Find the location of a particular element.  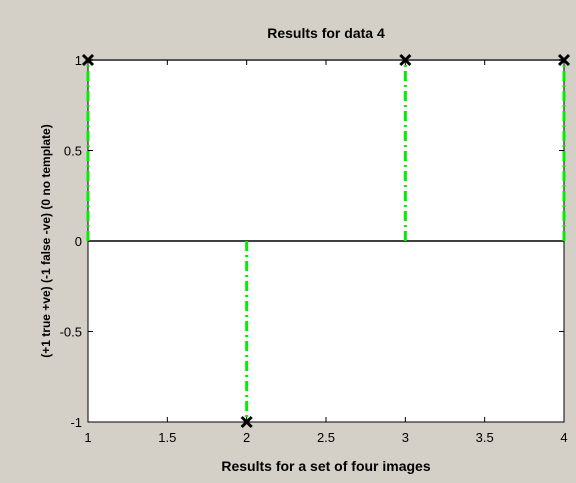

x-tick-label: 4 is located at coordinates (563, 437).